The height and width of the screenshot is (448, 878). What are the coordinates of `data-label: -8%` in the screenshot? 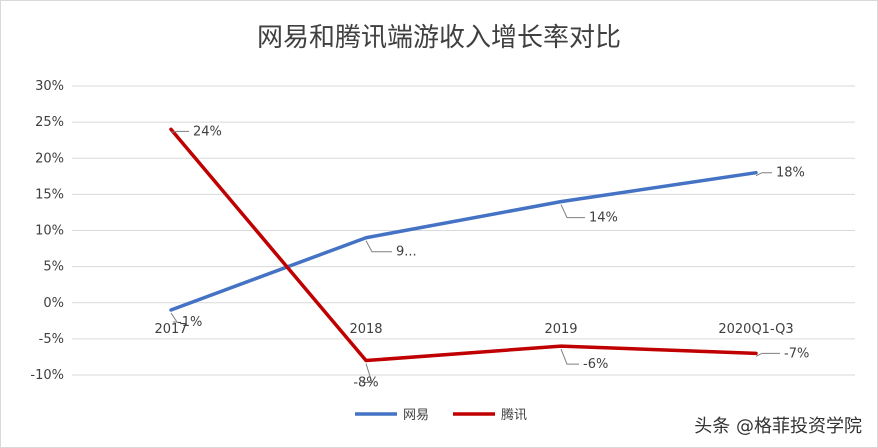 It's located at (365, 383).